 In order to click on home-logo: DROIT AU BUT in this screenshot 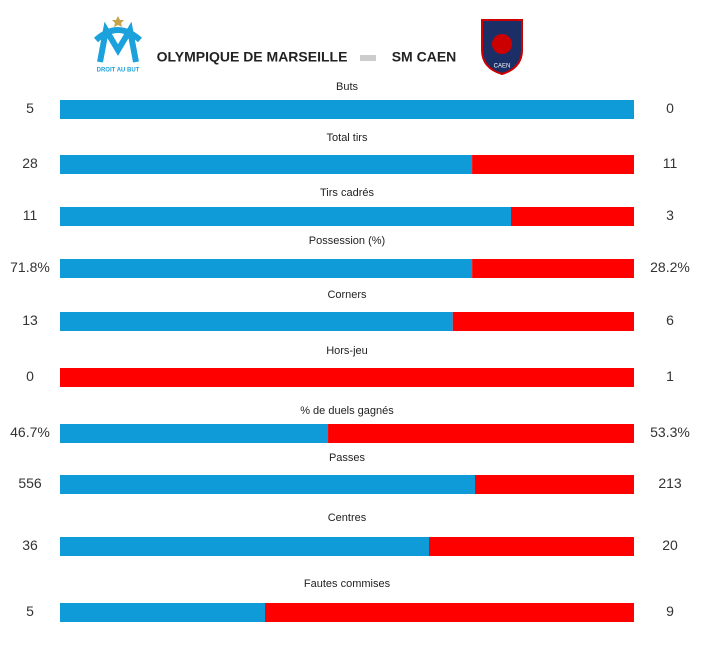, I will do `click(118, 45)`.